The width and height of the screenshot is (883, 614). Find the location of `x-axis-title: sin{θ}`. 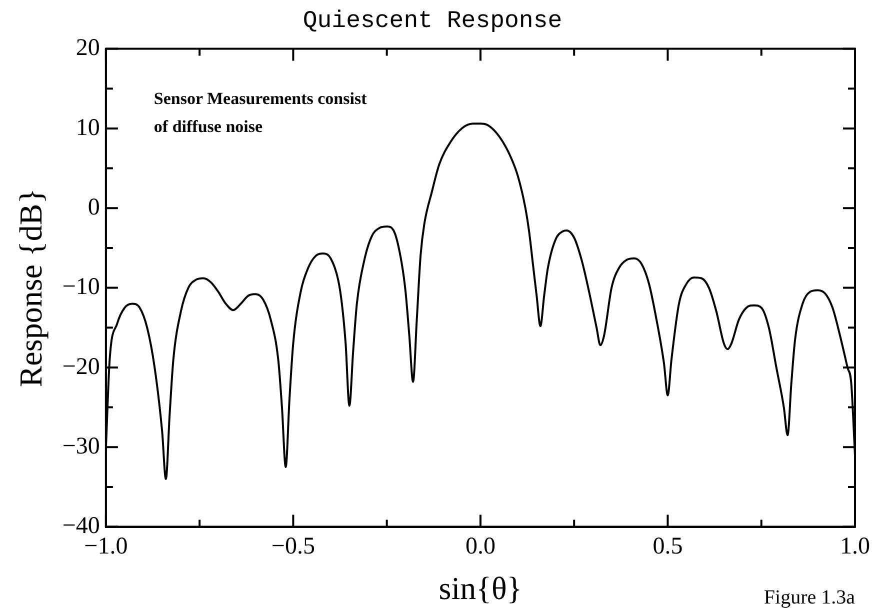

x-axis-title: sin{θ} is located at coordinates (480, 588).